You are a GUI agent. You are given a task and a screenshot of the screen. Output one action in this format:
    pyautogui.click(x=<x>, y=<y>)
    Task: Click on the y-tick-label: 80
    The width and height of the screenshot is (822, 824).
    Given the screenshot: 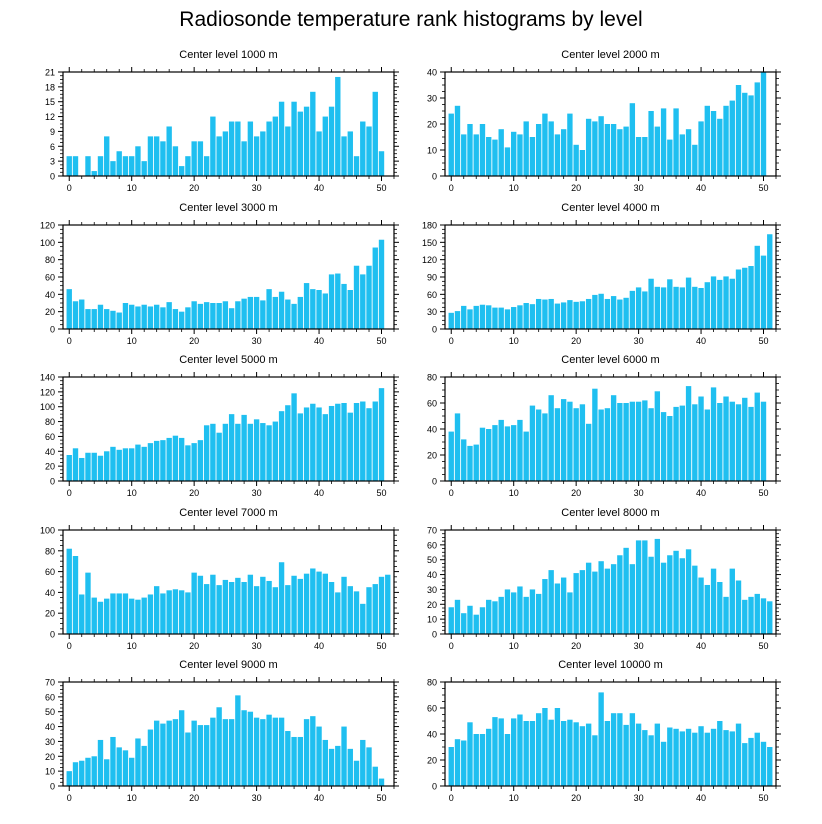 What is the action you would take?
    pyautogui.click(x=50, y=422)
    